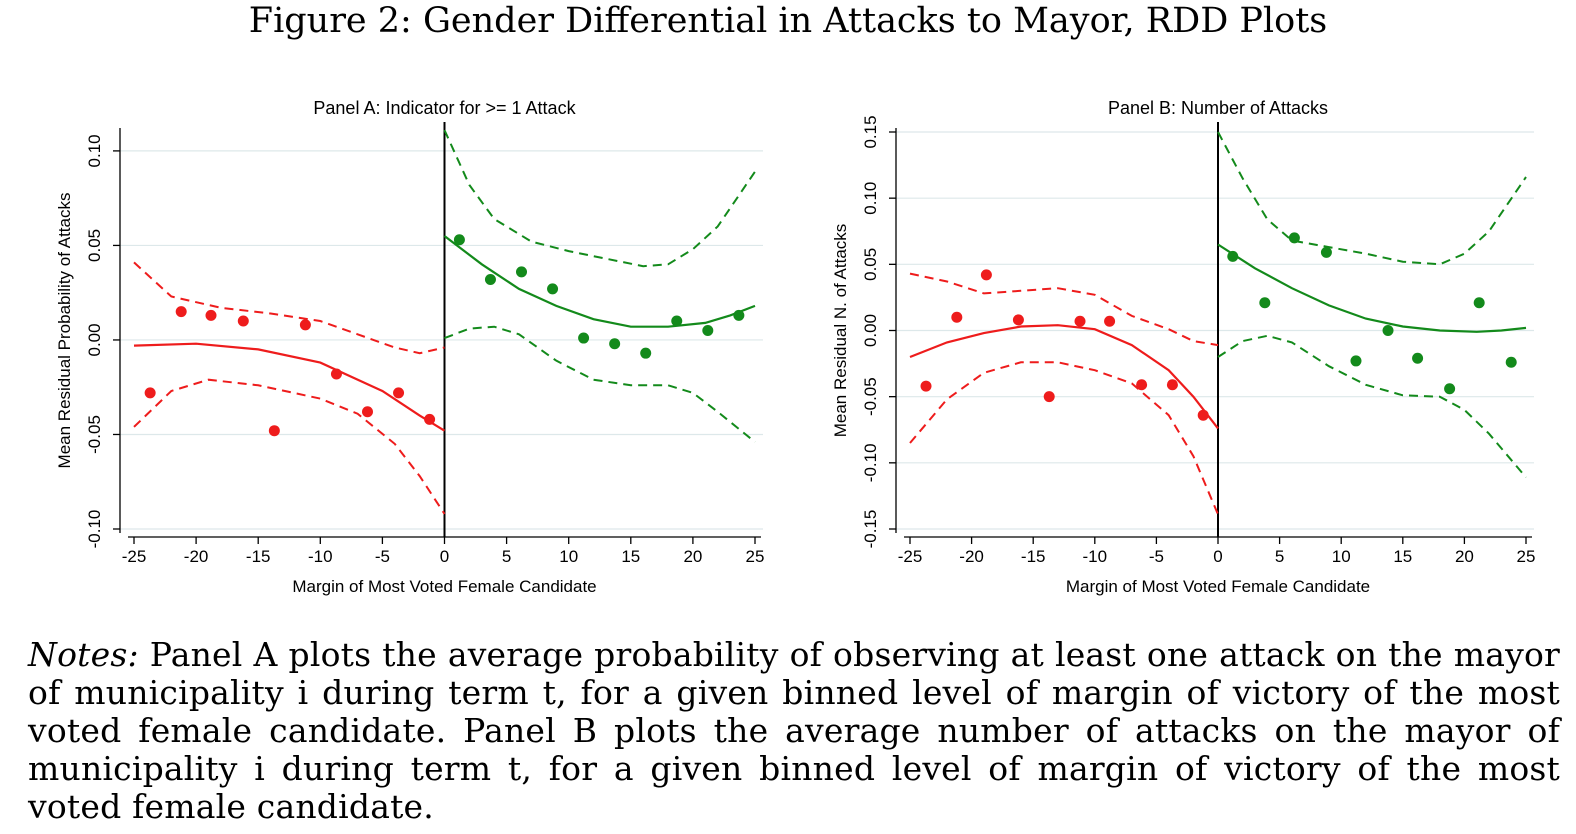 This screenshot has width=1576, height=834. I want to click on panel-b-y-tick-label: 0.15, so click(870, 131).